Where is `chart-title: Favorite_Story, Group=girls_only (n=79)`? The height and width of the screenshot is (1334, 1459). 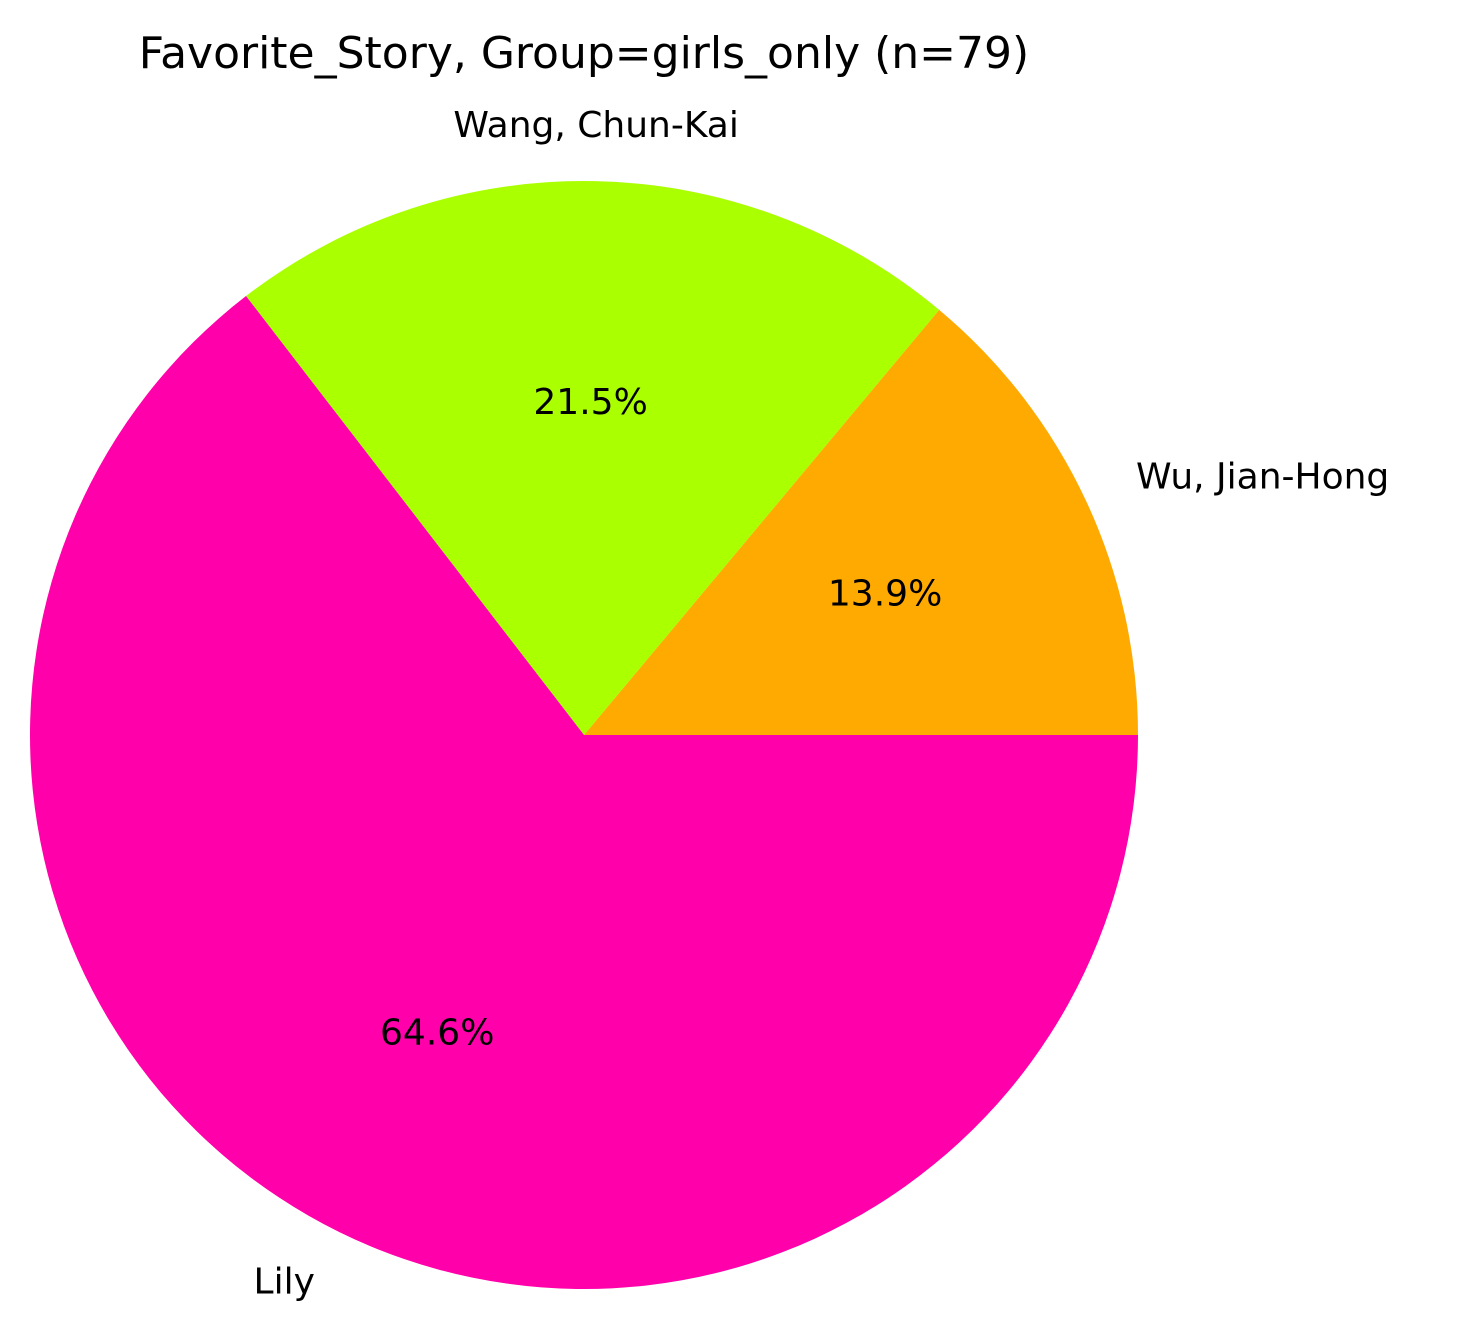 chart-title: Favorite_Story, Group=girls_only (n=79) is located at coordinates (584, 53).